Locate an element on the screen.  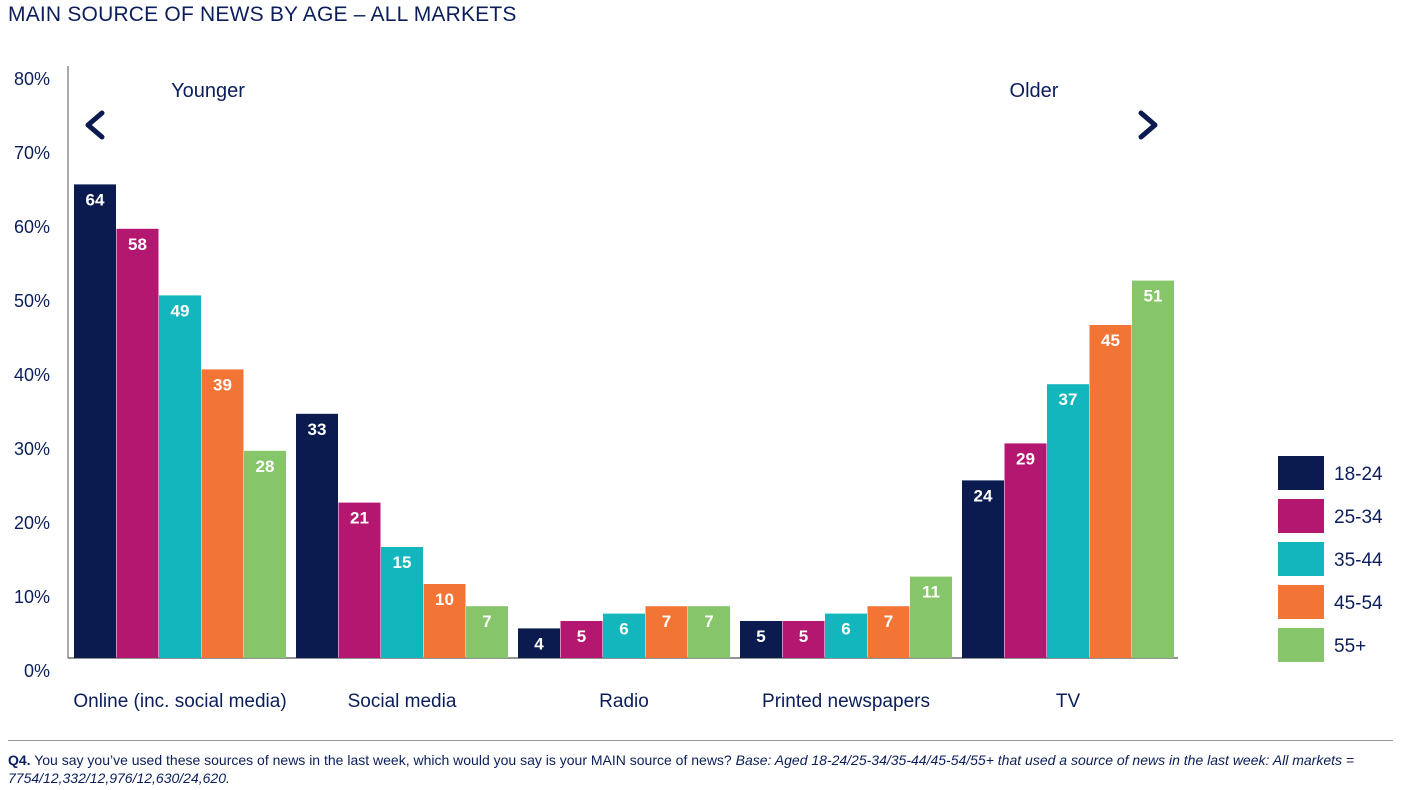
y-tick-label: 80% is located at coordinates (32, 79).